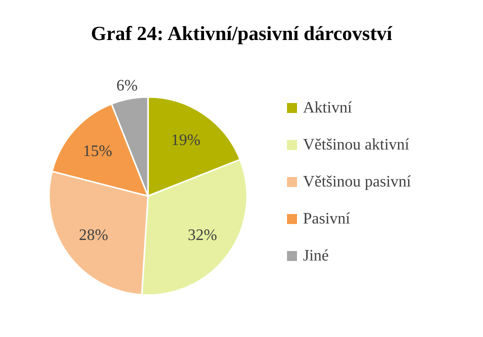 This screenshot has width=483, height=337. I want to click on data-label: 19%, so click(186, 140).